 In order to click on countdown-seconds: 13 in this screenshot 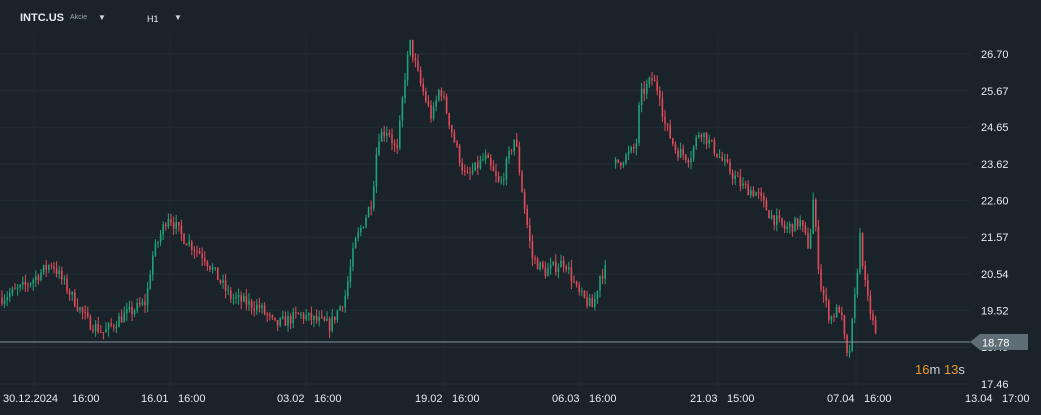, I will do `click(951, 369)`.